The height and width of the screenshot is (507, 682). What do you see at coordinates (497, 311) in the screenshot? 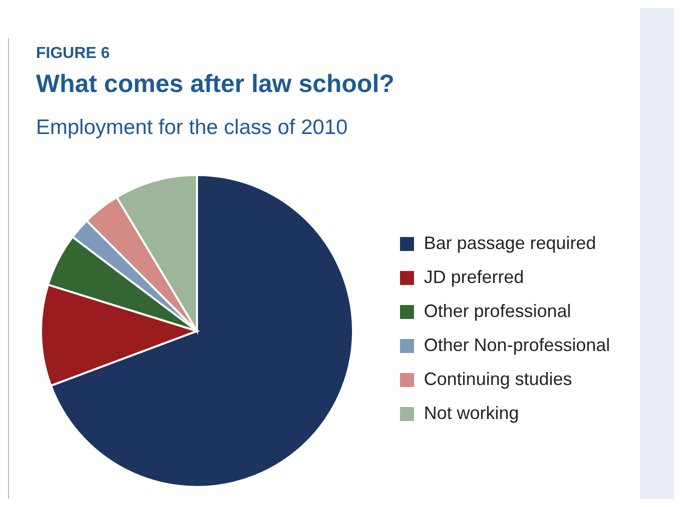
I see `legend-label: Other professional` at bounding box center [497, 311].